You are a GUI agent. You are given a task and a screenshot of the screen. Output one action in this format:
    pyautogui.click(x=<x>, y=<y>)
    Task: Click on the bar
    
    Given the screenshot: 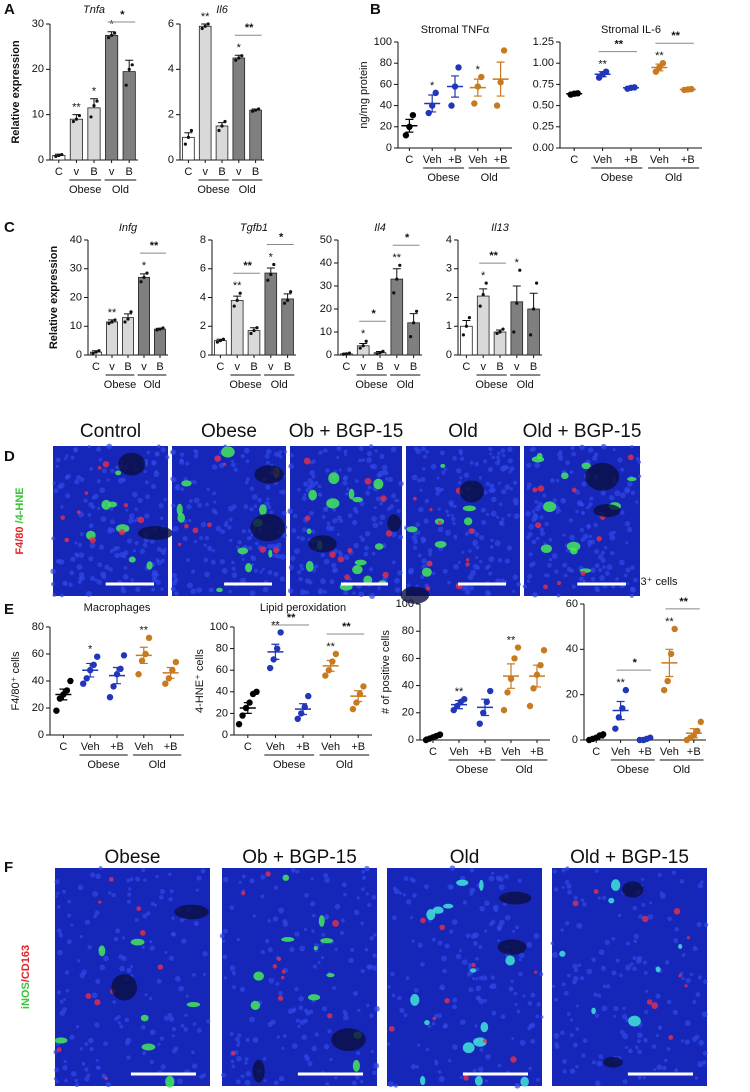 What is the action you would take?
    pyautogui.click(x=483, y=325)
    